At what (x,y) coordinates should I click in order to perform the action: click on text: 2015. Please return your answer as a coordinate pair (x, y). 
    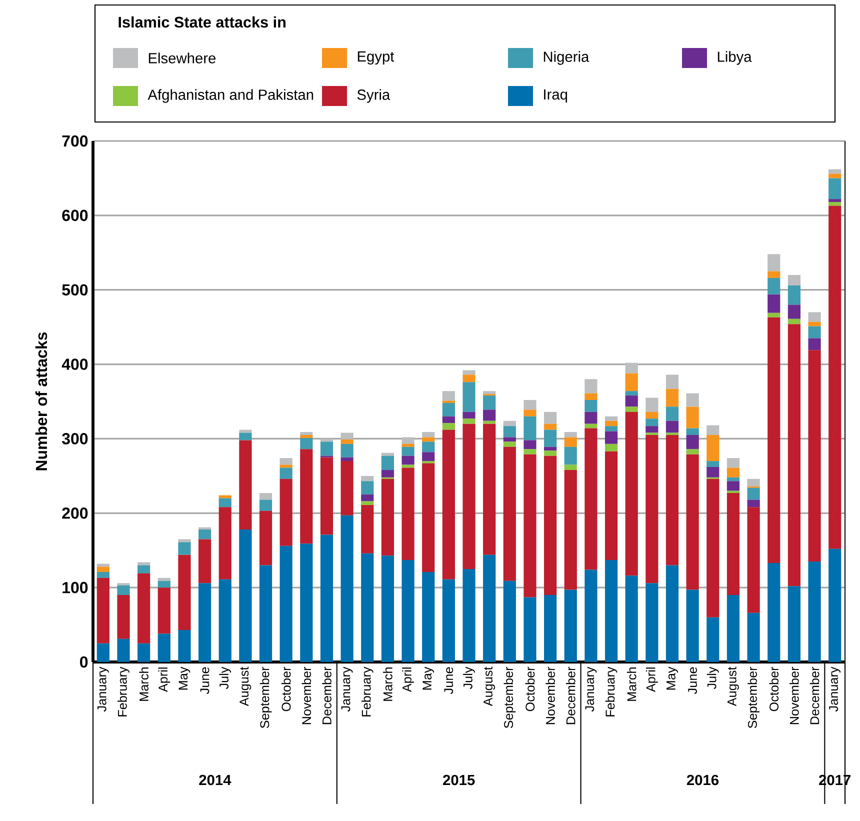
    Looking at the image, I should click on (459, 780).